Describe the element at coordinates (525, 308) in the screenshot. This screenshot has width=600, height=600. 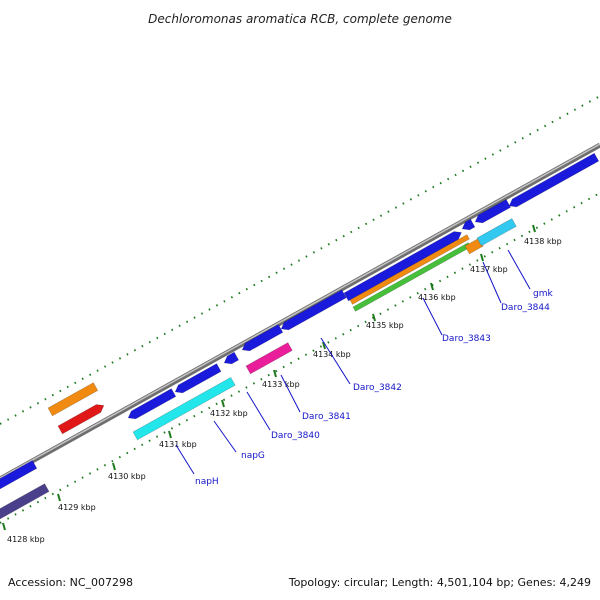
I see `gene-label: Daro_3844` at that location.